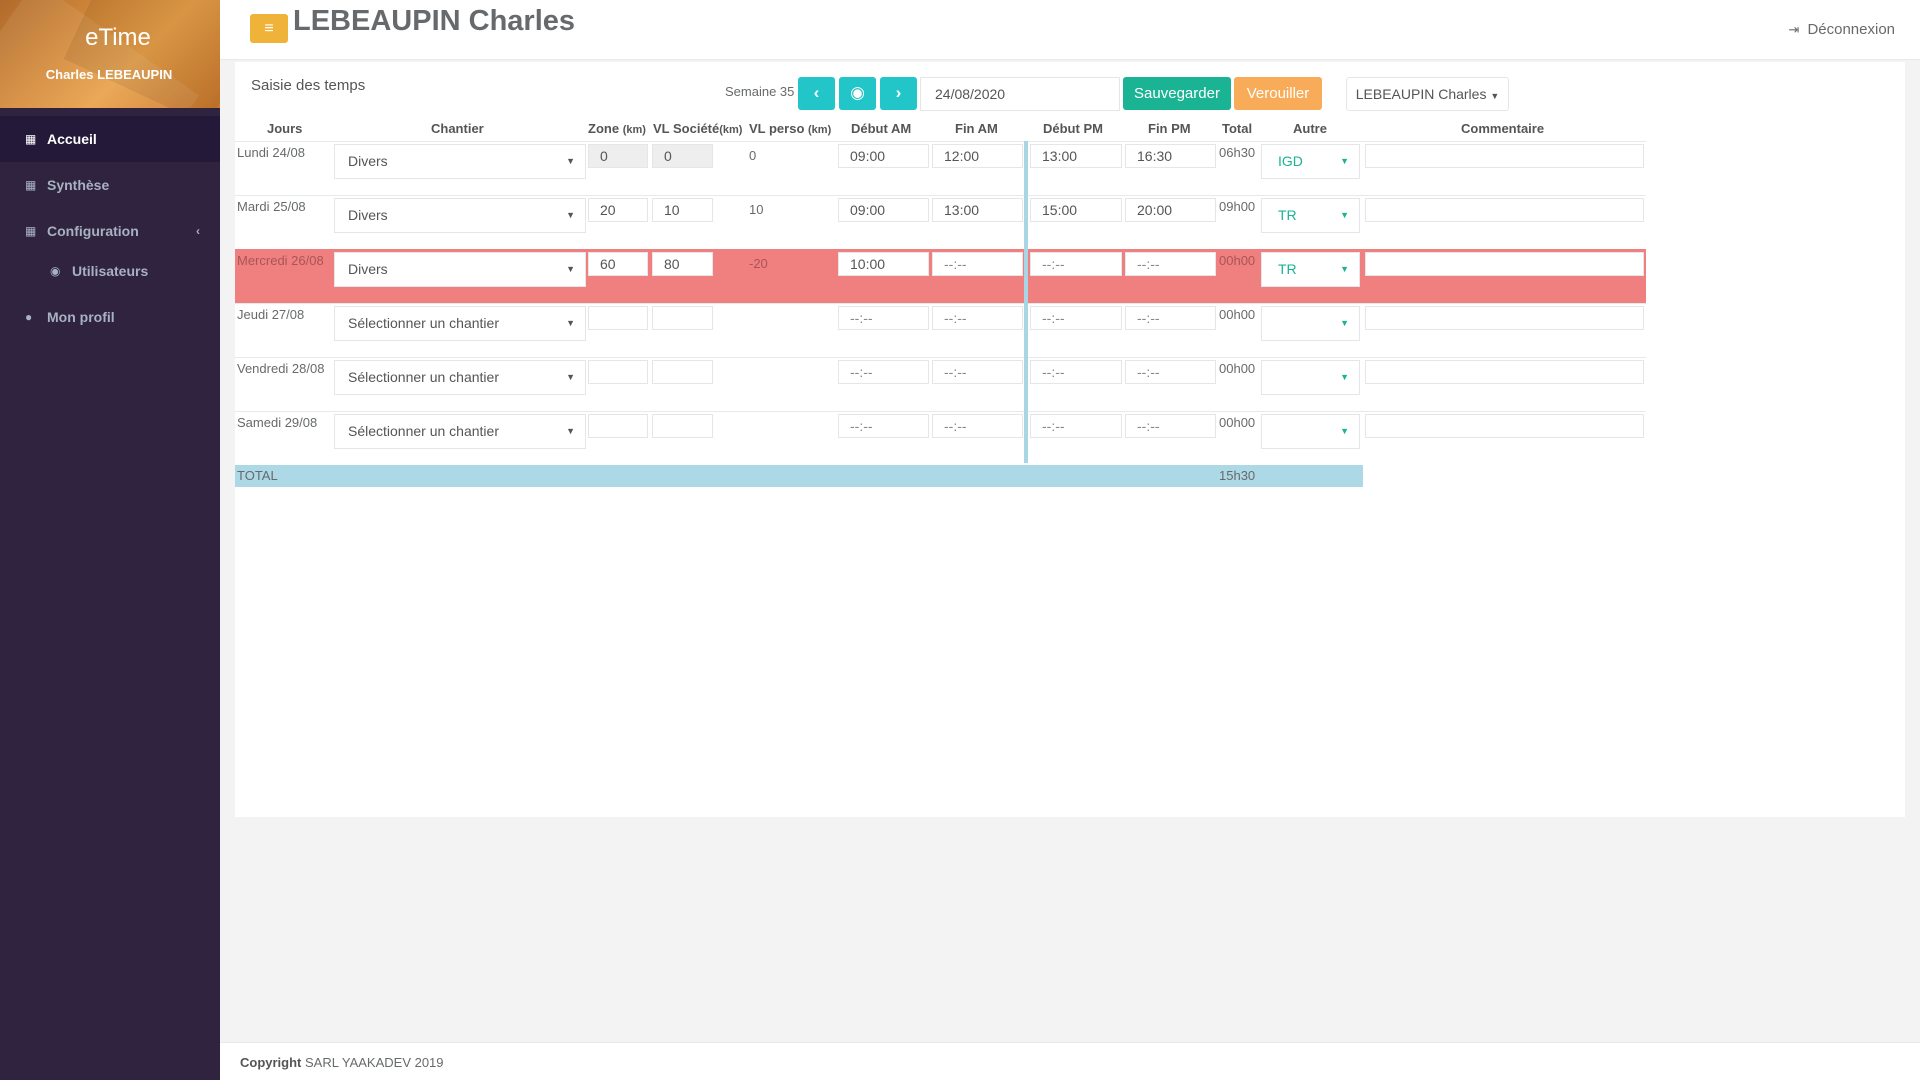  What do you see at coordinates (269, 28) in the screenshot?
I see `menu-toggle-button: ≡` at bounding box center [269, 28].